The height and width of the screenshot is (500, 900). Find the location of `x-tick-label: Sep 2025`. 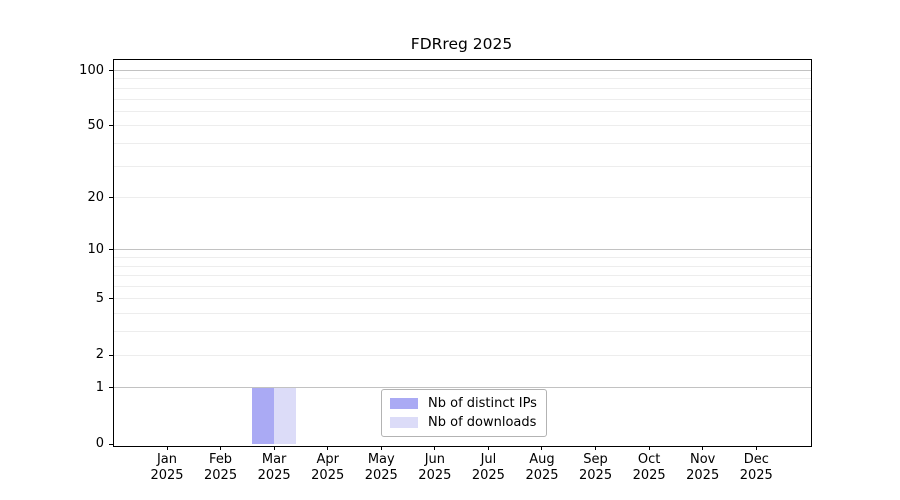

x-tick-label: Sep 2025 is located at coordinates (596, 468).